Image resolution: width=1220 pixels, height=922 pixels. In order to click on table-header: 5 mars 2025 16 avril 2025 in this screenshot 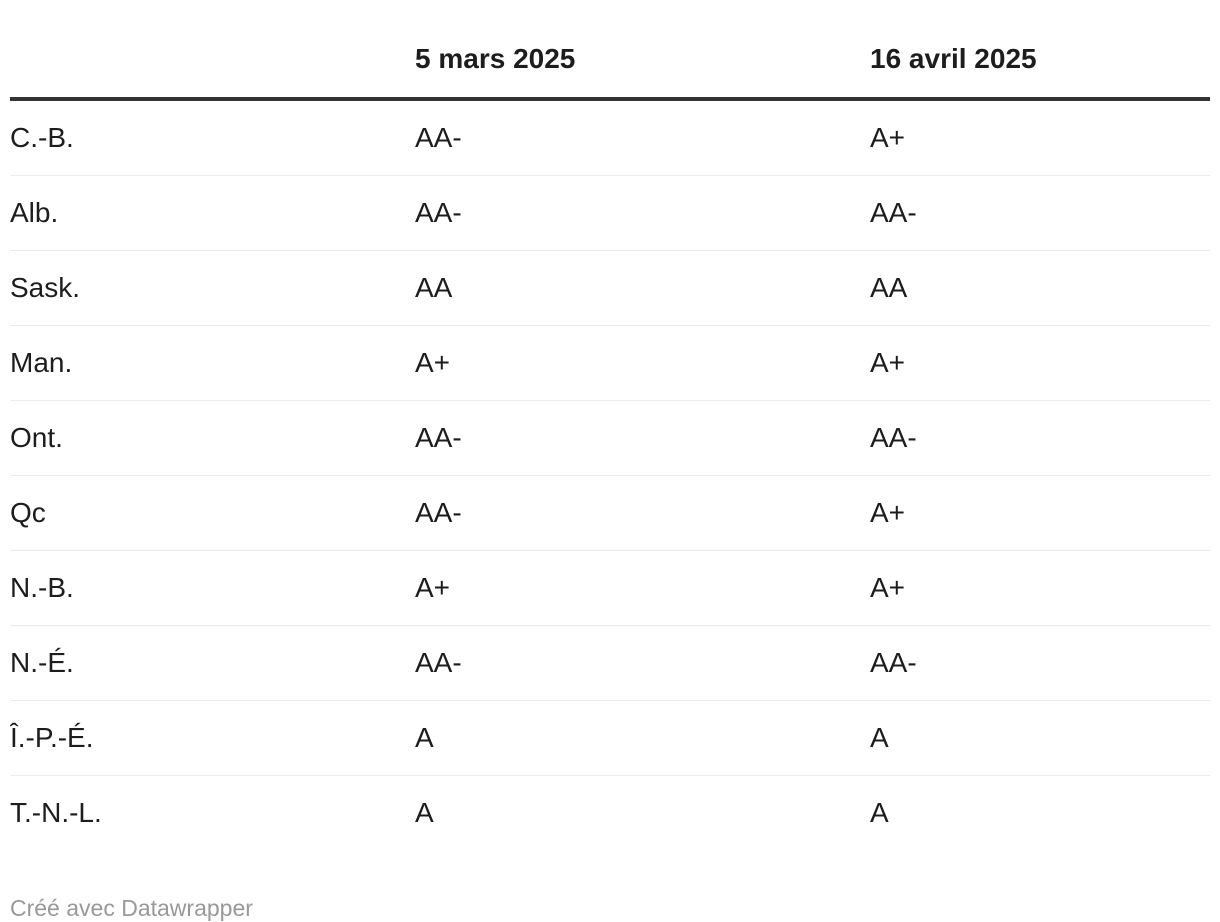, I will do `click(610, 50)`.